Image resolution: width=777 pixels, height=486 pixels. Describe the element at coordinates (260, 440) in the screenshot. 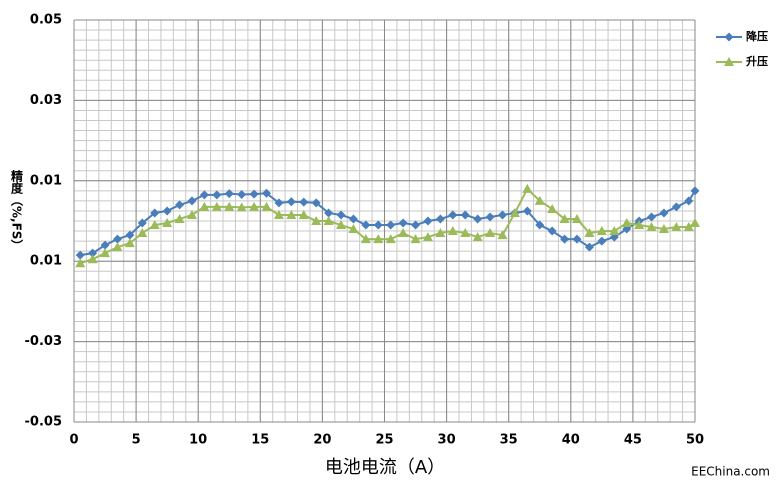

I see `x-tick-label: 15` at that location.